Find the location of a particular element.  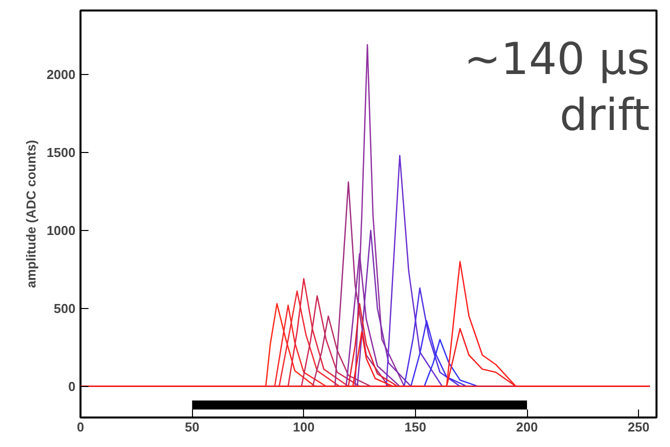

y-tick-label: 1500 is located at coordinates (61, 152).